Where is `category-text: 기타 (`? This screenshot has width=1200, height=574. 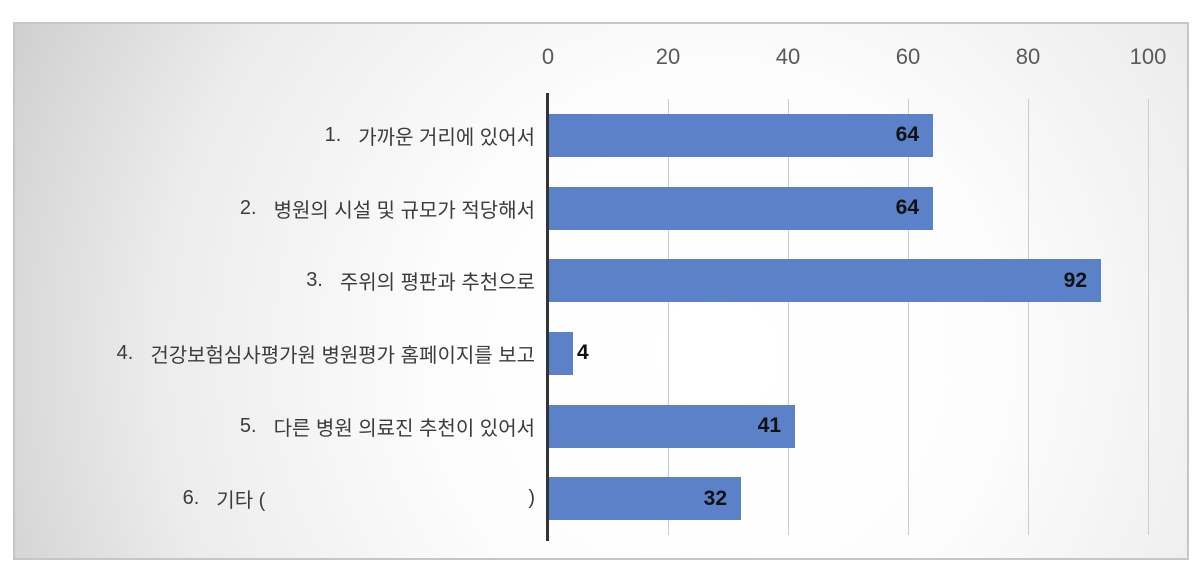 category-text: 기타 ( is located at coordinates (241, 501).